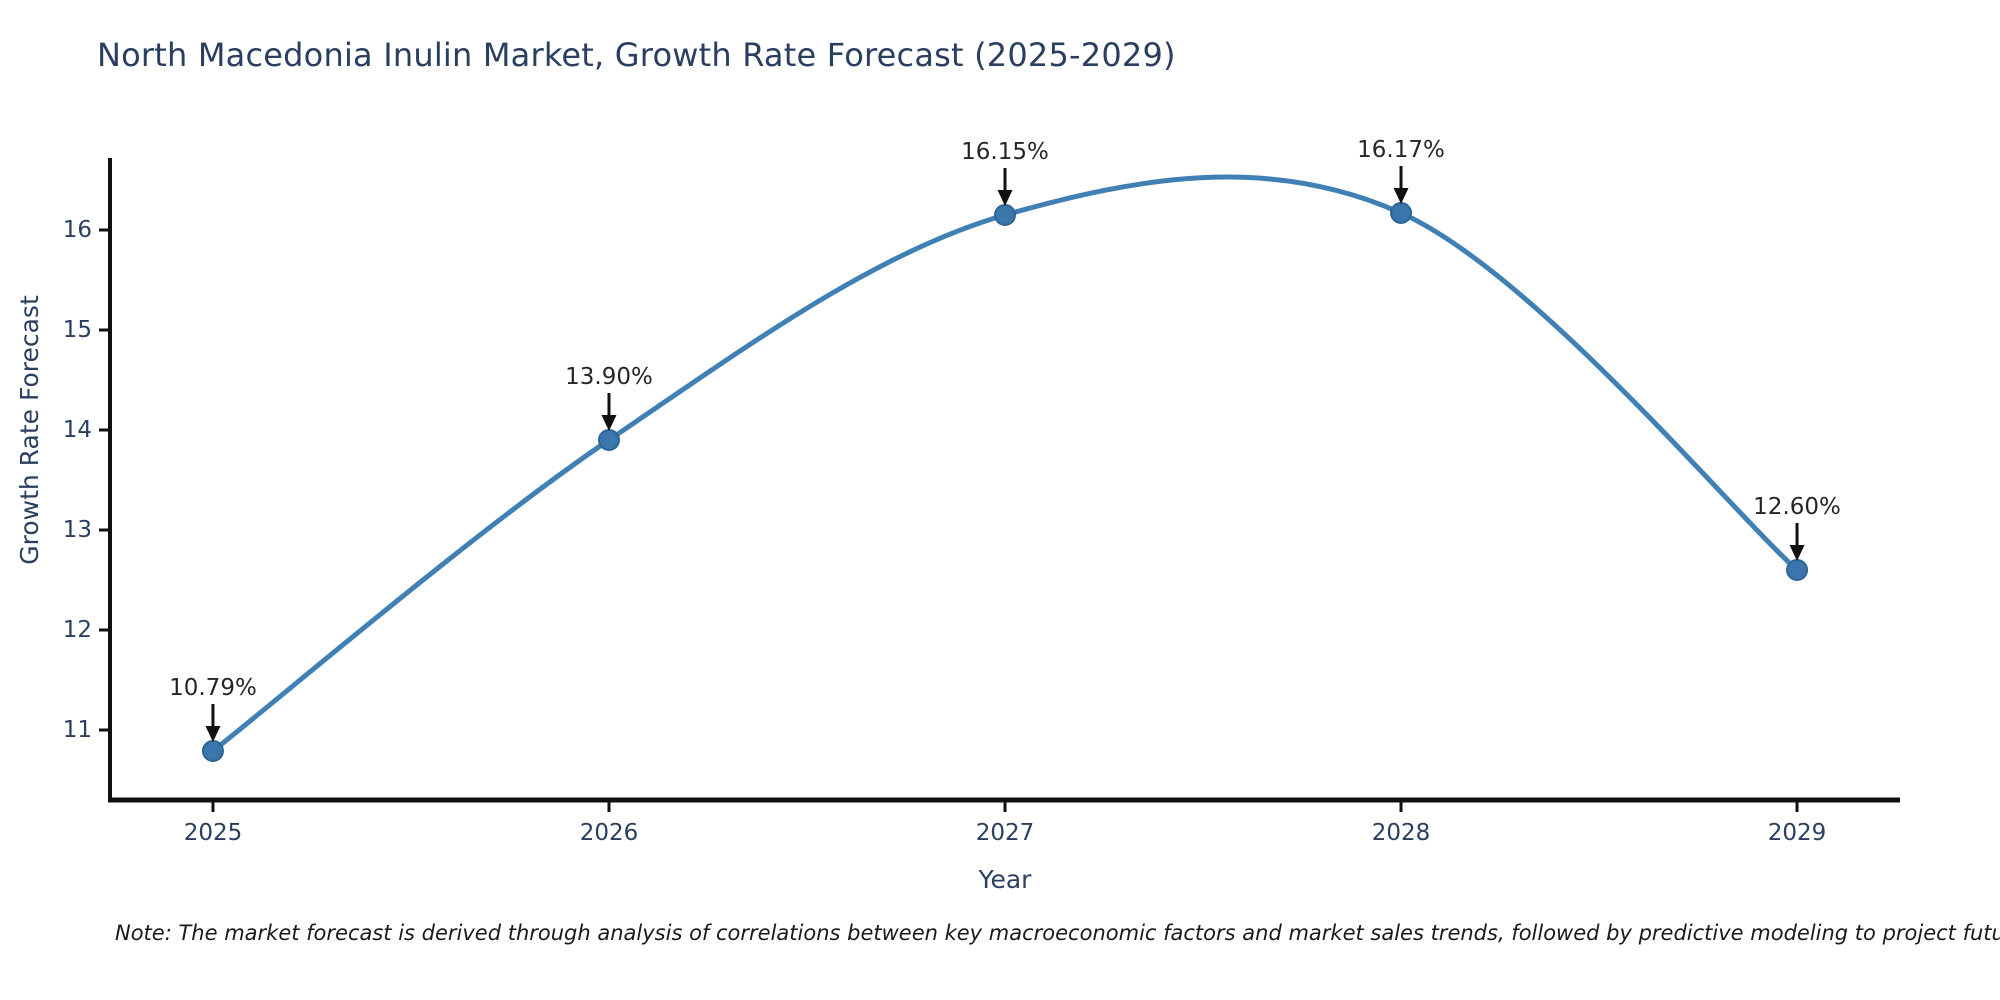 The width and height of the screenshot is (2000, 1000). What do you see at coordinates (29, 430) in the screenshot?
I see `y-axis-title: Growth Rate Forecast` at bounding box center [29, 430].